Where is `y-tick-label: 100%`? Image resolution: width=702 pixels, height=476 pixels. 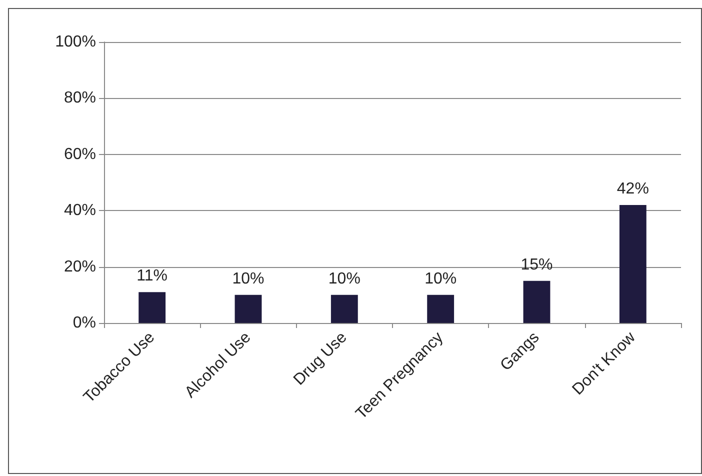
y-tick-label: 100% is located at coordinates (75, 42).